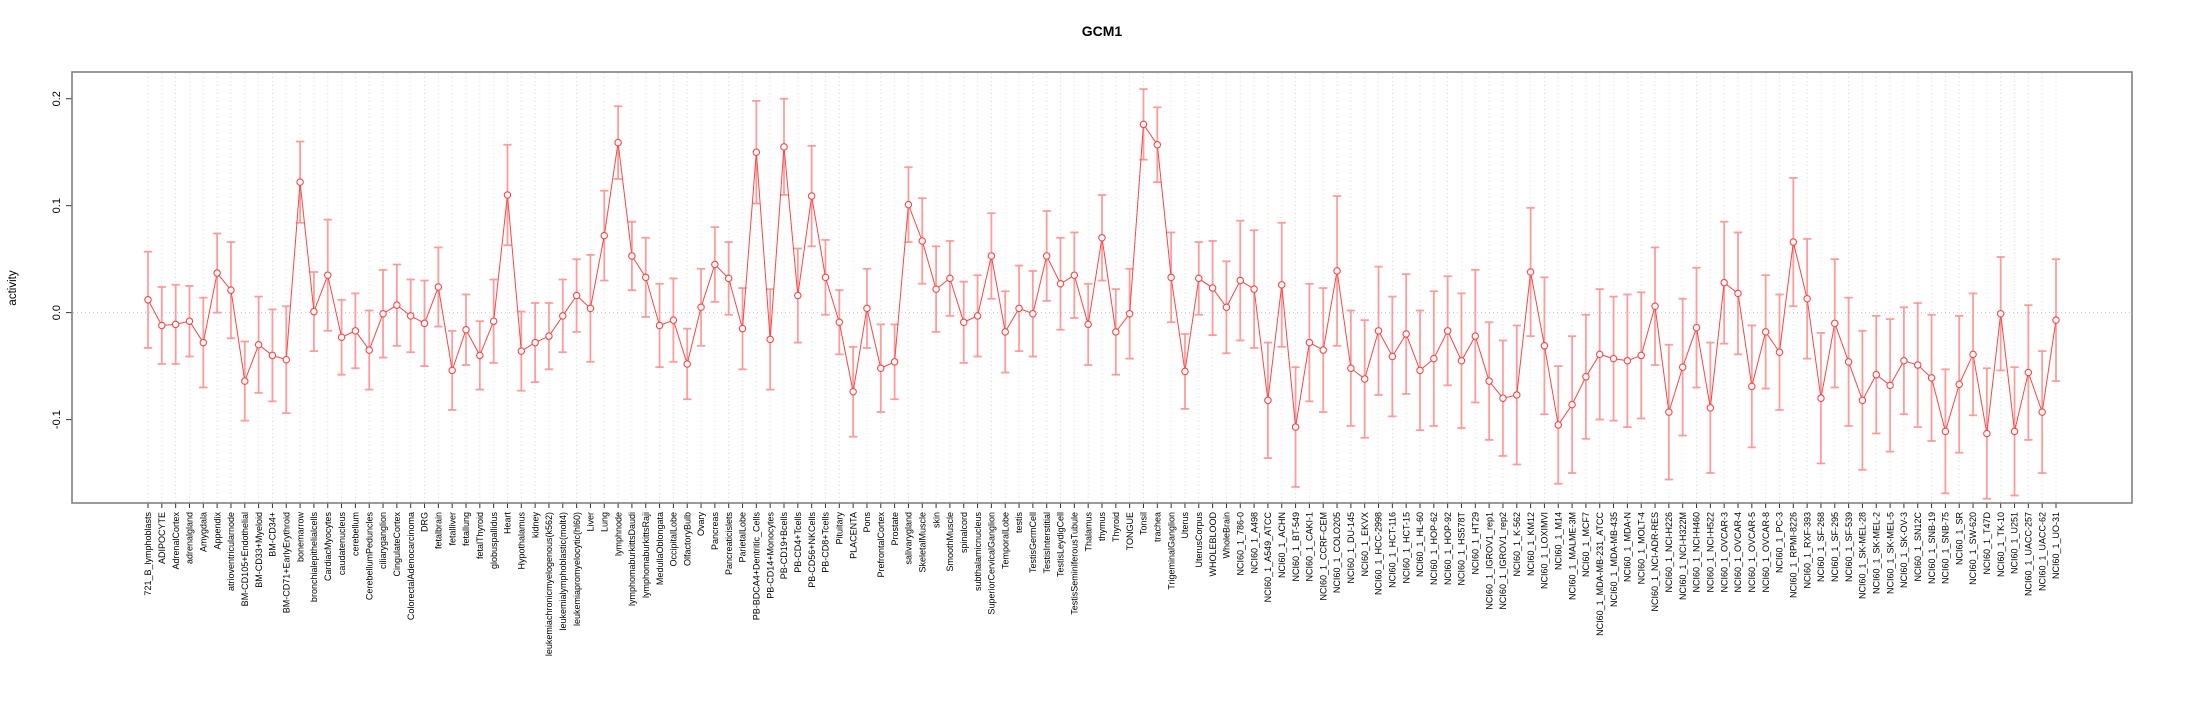 This screenshot has width=2205, height=720. Describe the element at coordinates (1448, 548) in the screenshot. I see `x-tick-label: NCI60_1_HOP-92` at that location.